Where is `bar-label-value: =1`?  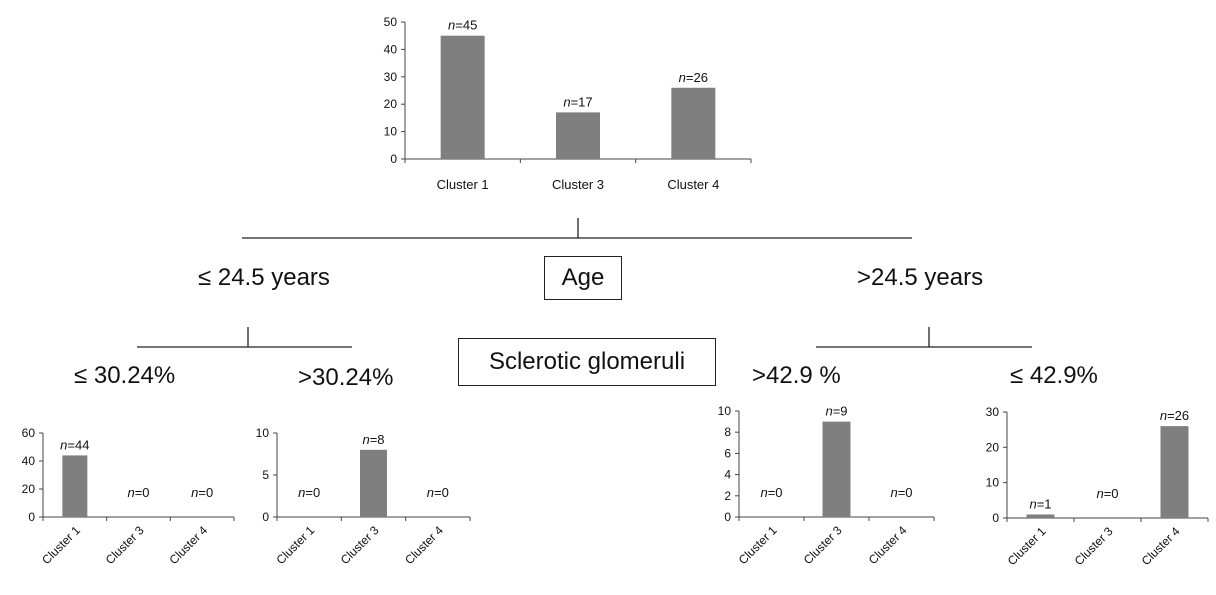
bar-label-value: =1 is located at coordinates (1044, 503).